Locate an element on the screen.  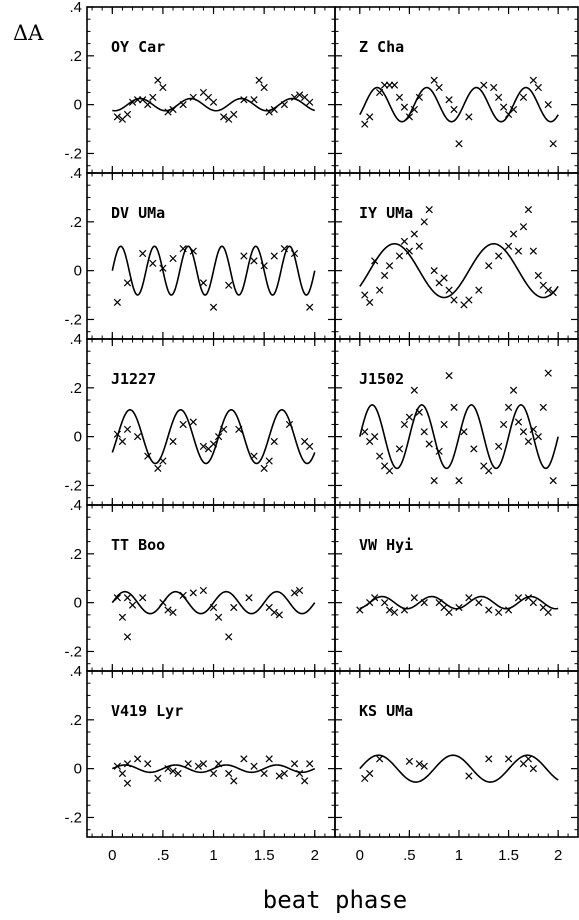
panel-label: VW Hyi is located at coordinates (386, 545).